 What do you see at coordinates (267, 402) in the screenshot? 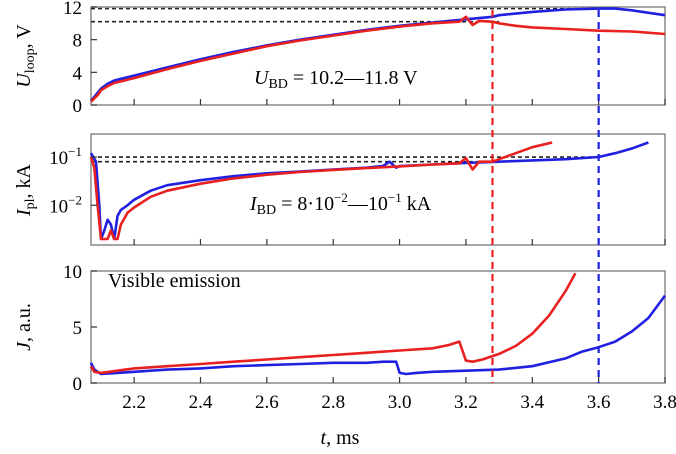
I see `x-tick-label-2: 2.6` at bounding box center [267, 402].